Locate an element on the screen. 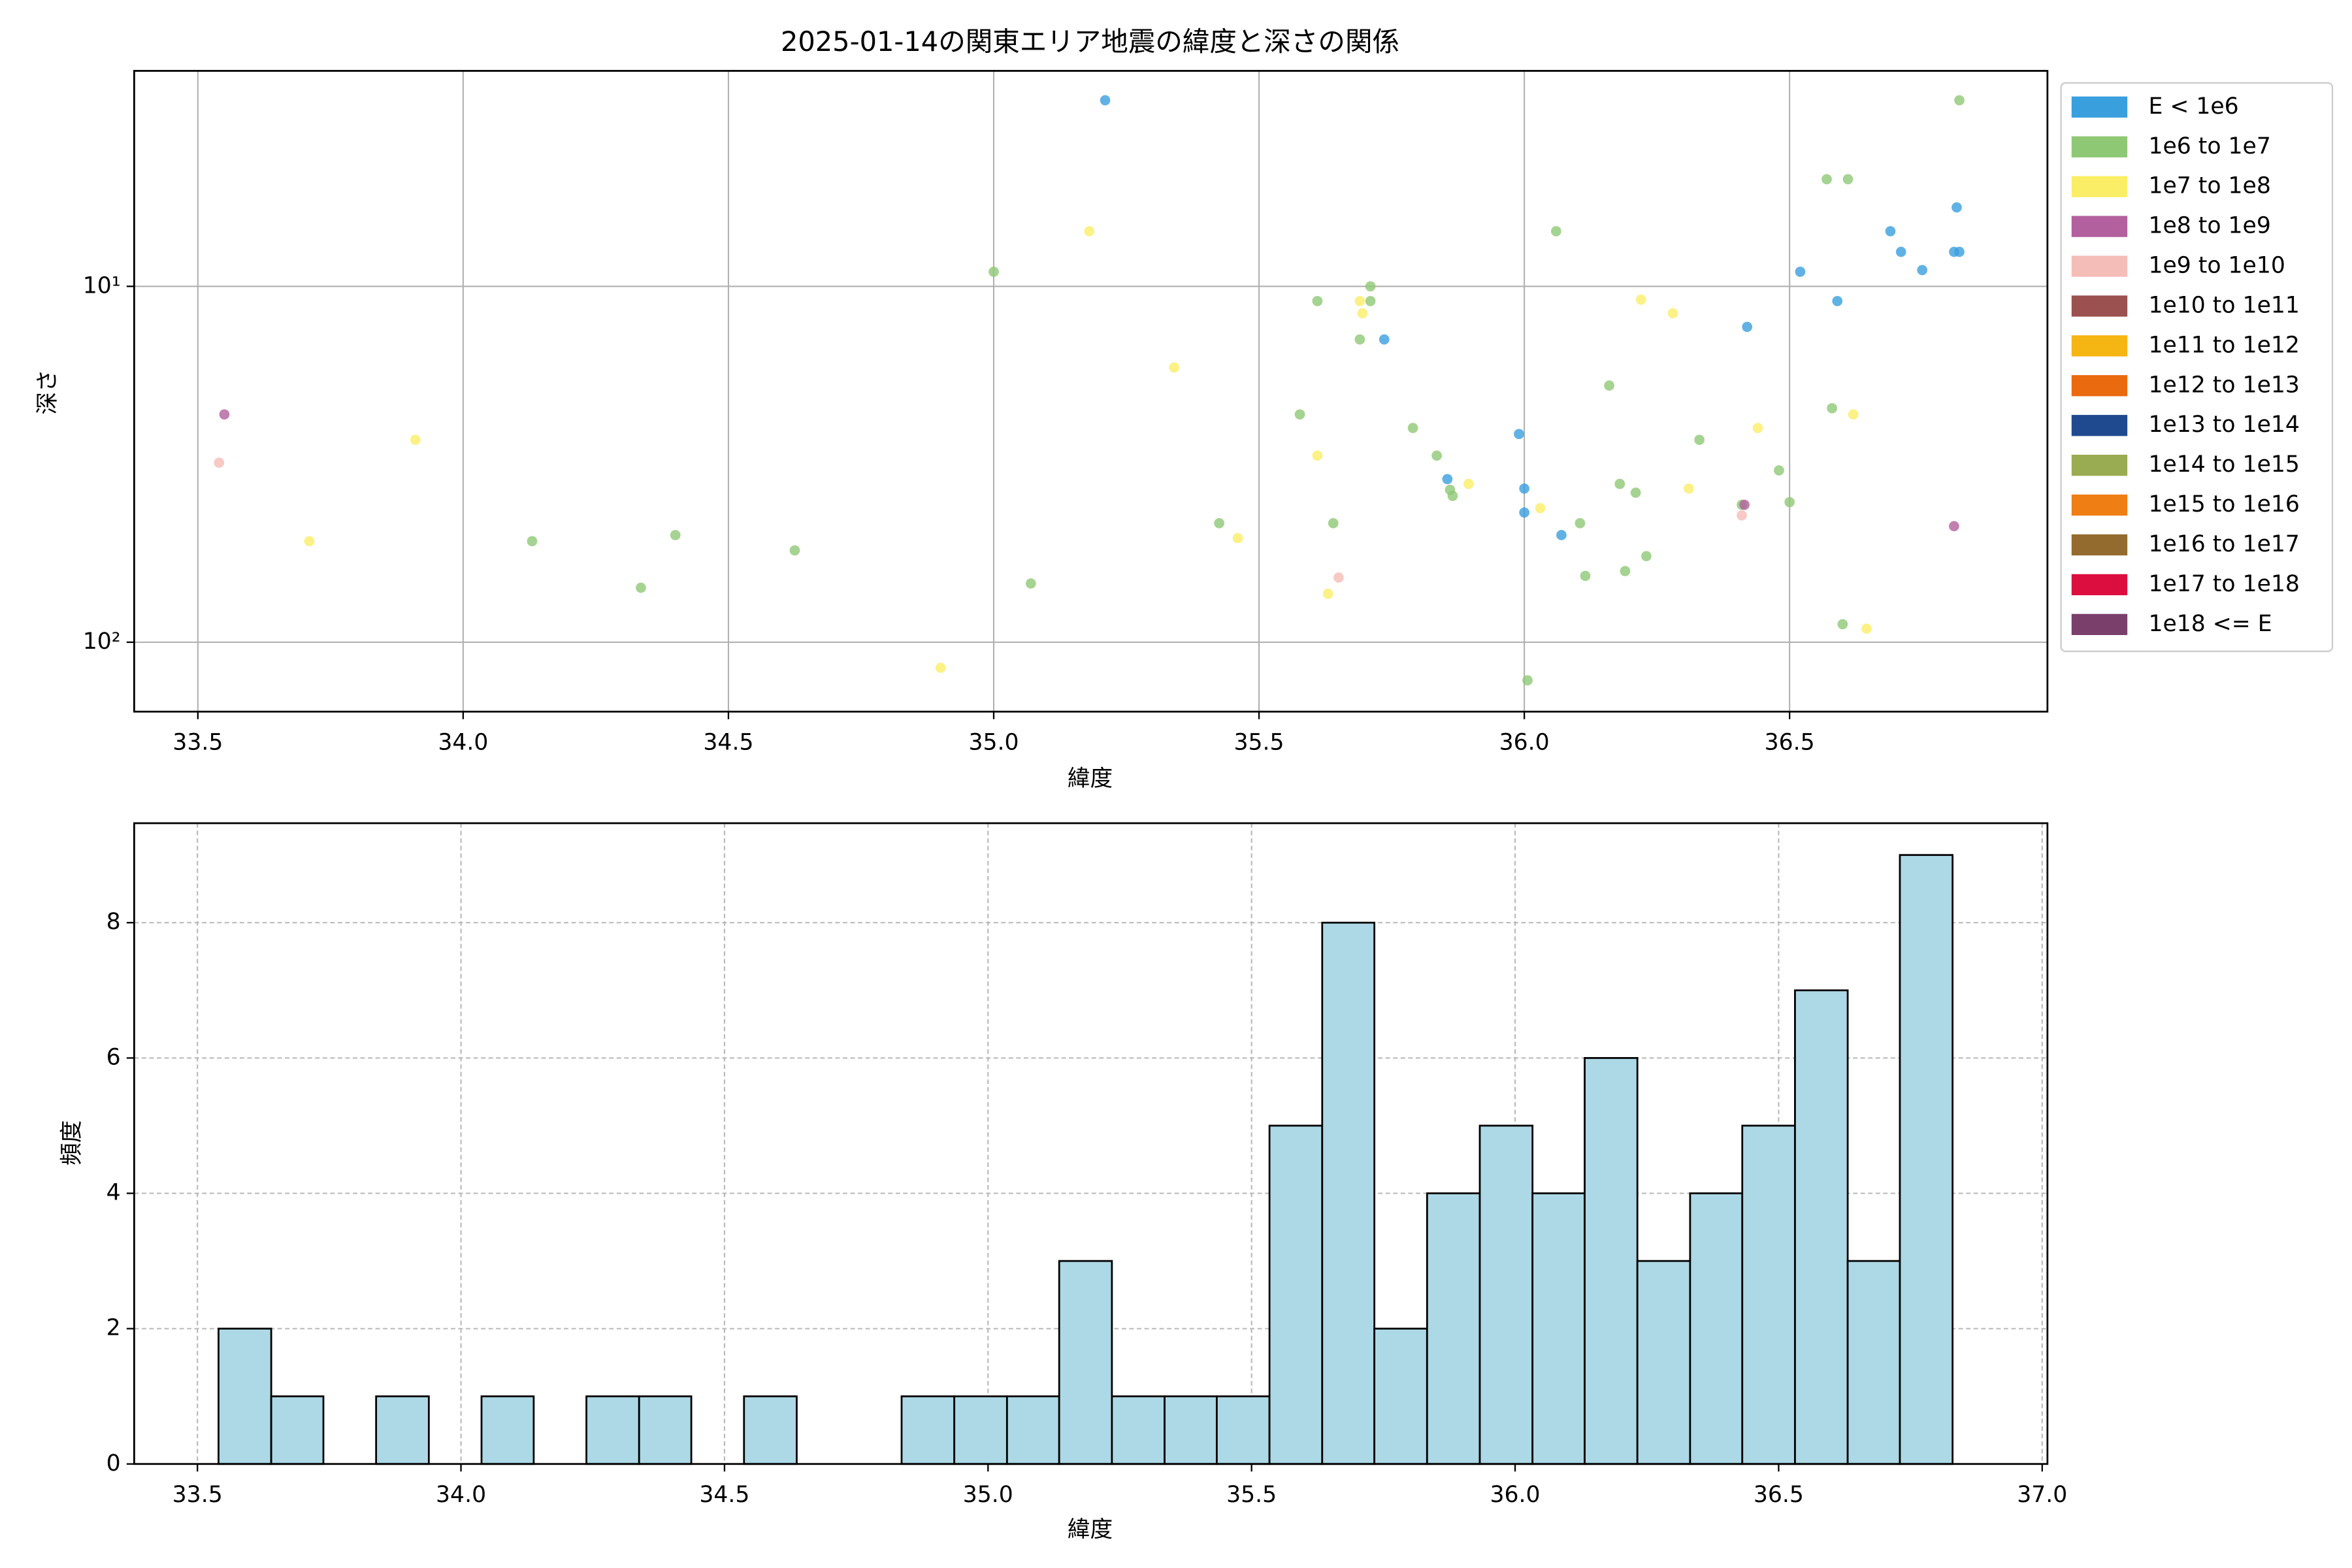 Image resolution: width=2352 pixels, height=1568 pixels. x-tick-label: 34.5 is located at coordinates (724, 1495).